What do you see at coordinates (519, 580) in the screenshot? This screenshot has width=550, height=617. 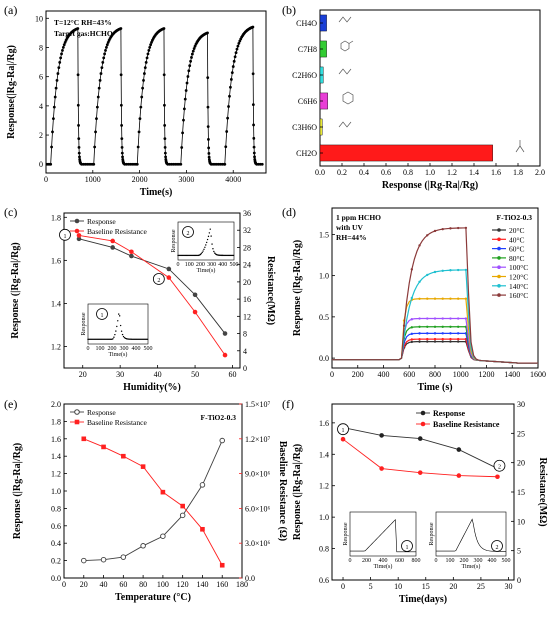 I see `y-tick-label: 0` at bounding box center [519, 580].